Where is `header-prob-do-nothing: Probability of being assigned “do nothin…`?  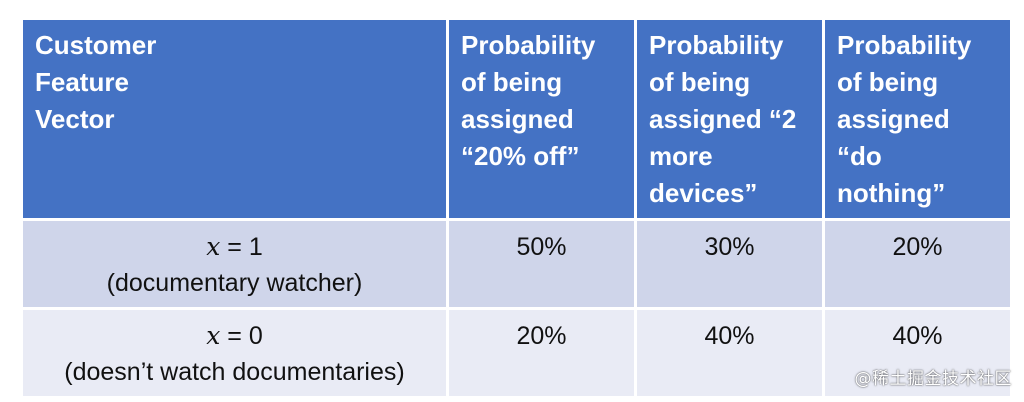 header-prob-do-nothing: Probability of being assigned “do nothin… is located at coordinates (917, 119).